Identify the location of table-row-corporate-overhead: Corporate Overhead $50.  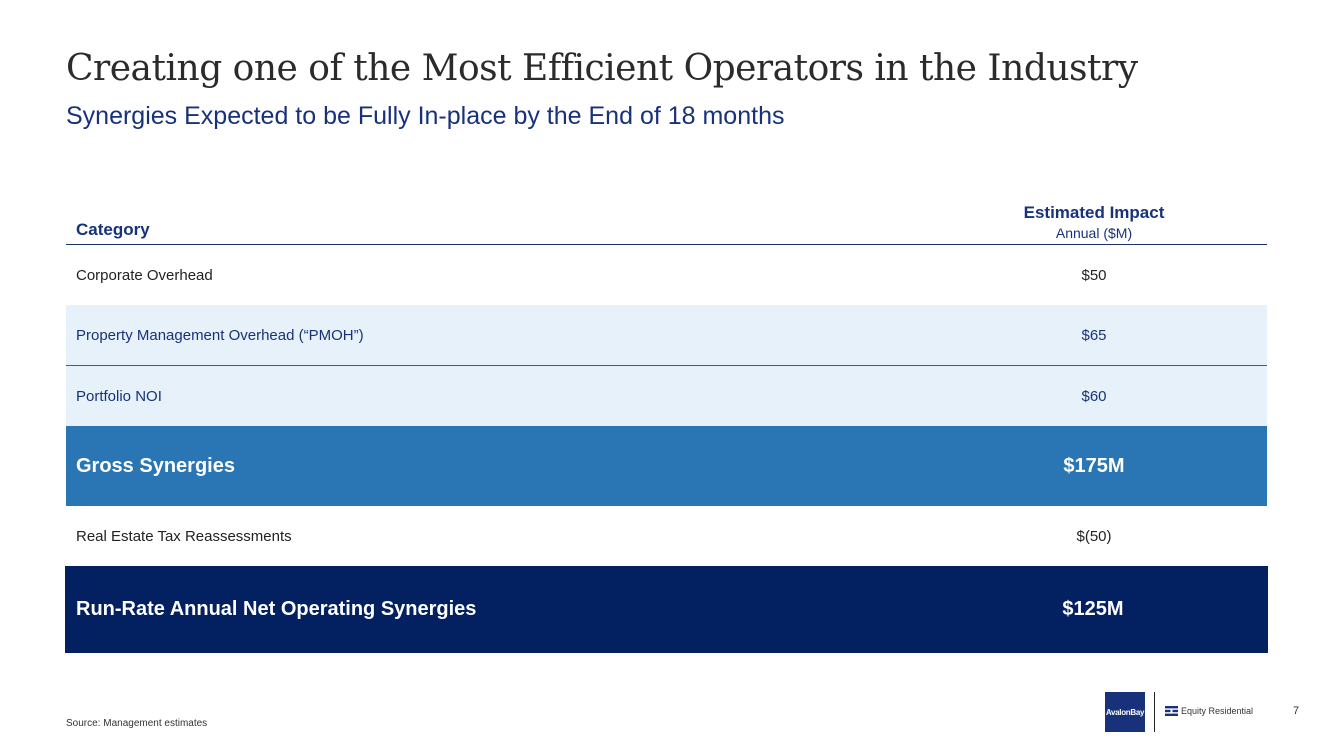
(666, 275).